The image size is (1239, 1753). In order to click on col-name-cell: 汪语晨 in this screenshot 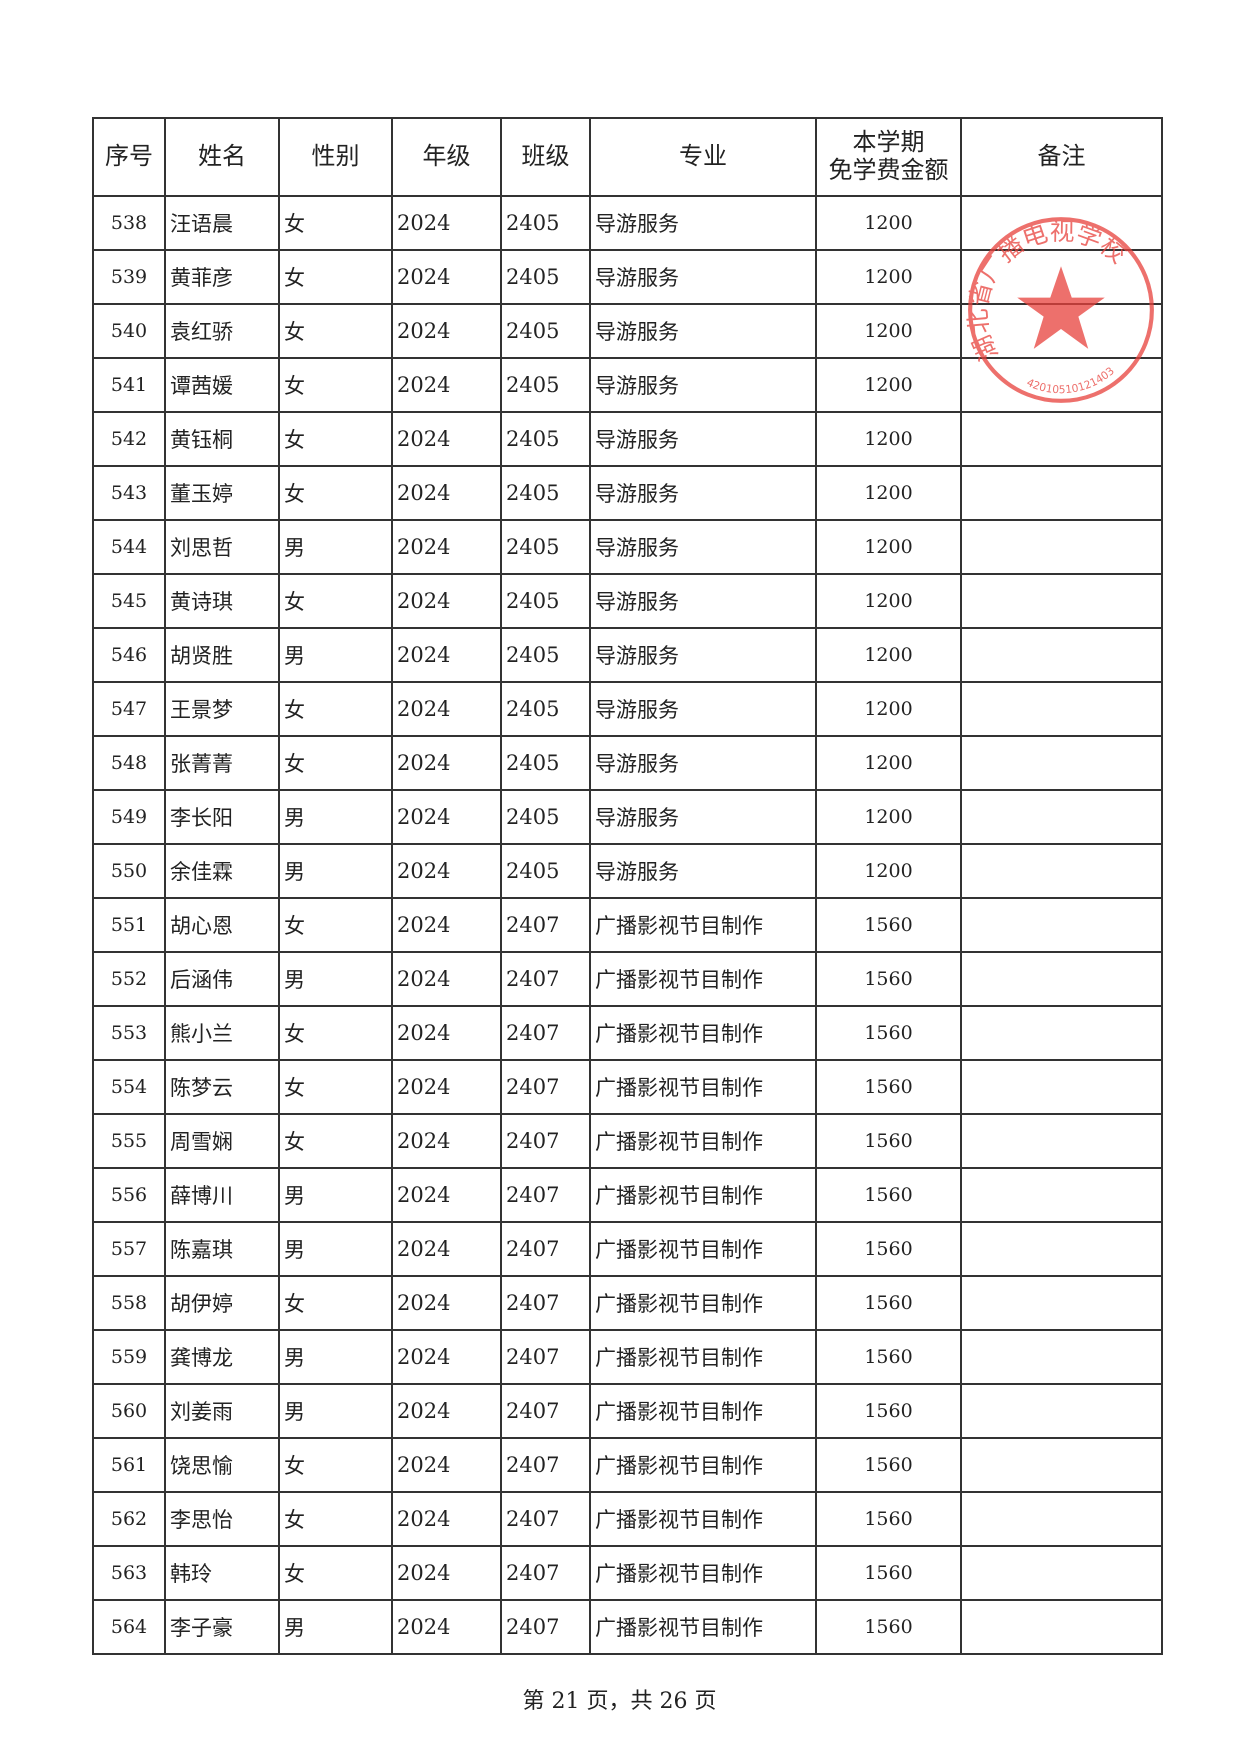, I will do `click(222, 223)`.